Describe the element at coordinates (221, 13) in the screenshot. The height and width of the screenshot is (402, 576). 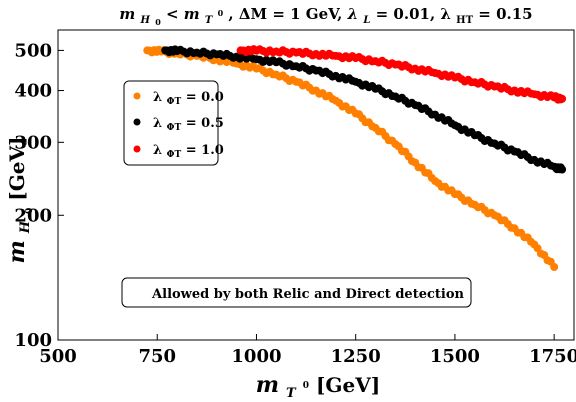
I see `title-t-sup: 0` at that location.